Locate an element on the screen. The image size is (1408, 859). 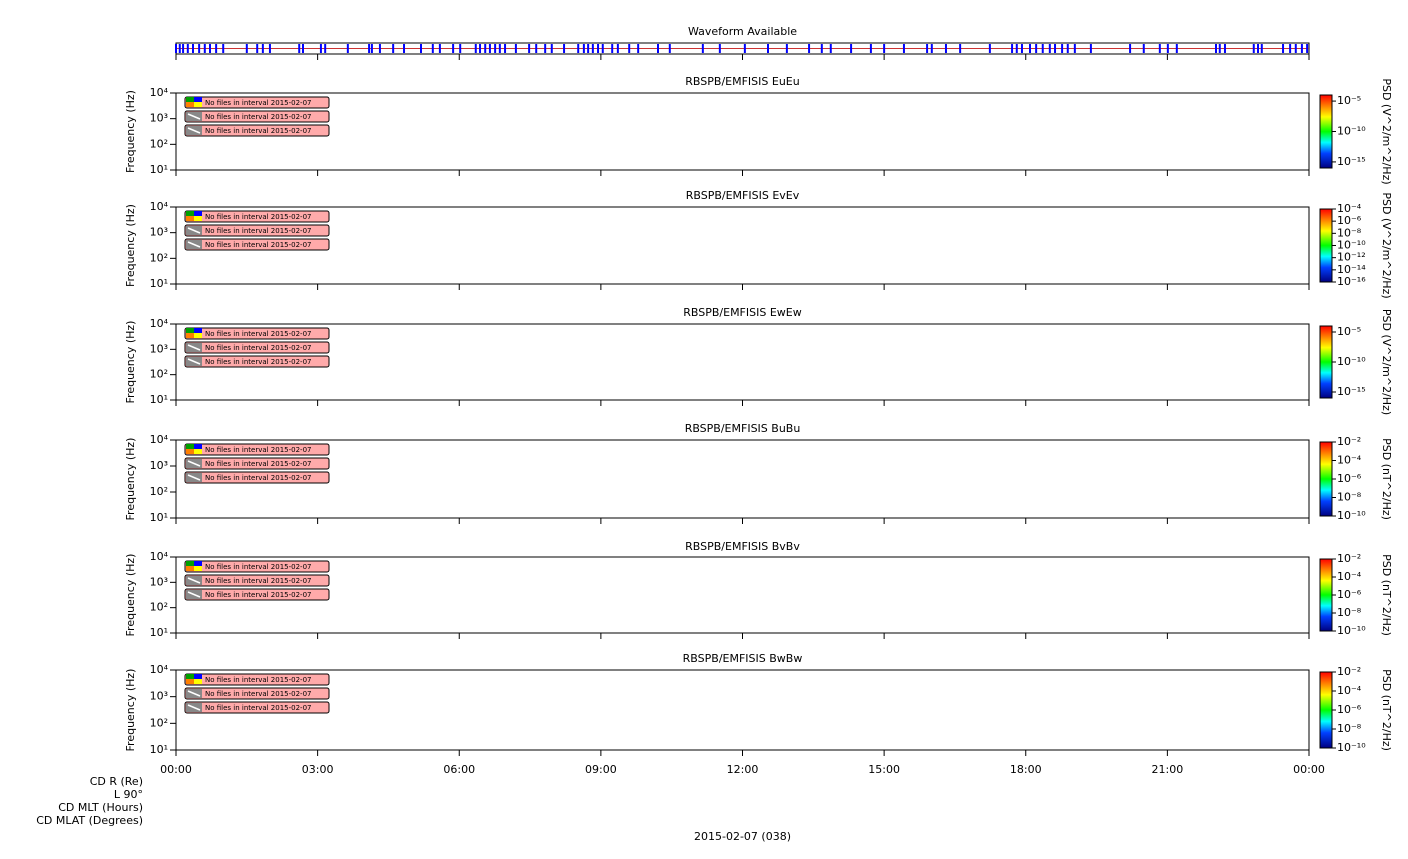
x-tick-label: 21:00 is located at coordinates (1168, 769).